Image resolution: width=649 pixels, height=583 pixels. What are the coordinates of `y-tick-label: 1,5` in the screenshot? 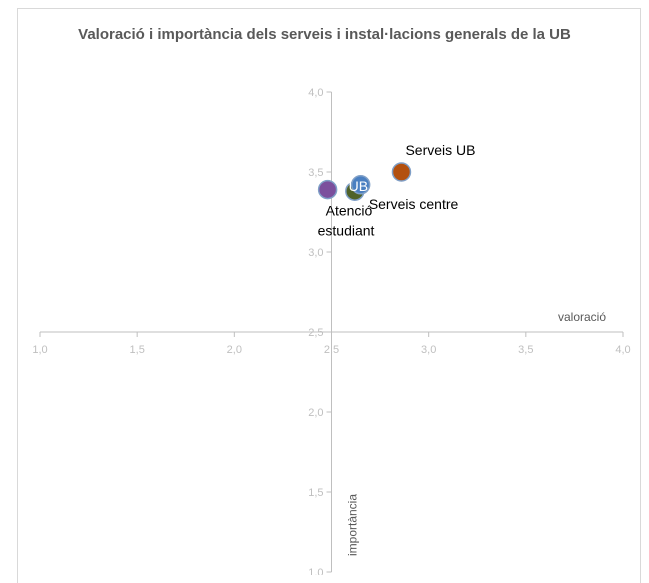 It's located at (315, 493).